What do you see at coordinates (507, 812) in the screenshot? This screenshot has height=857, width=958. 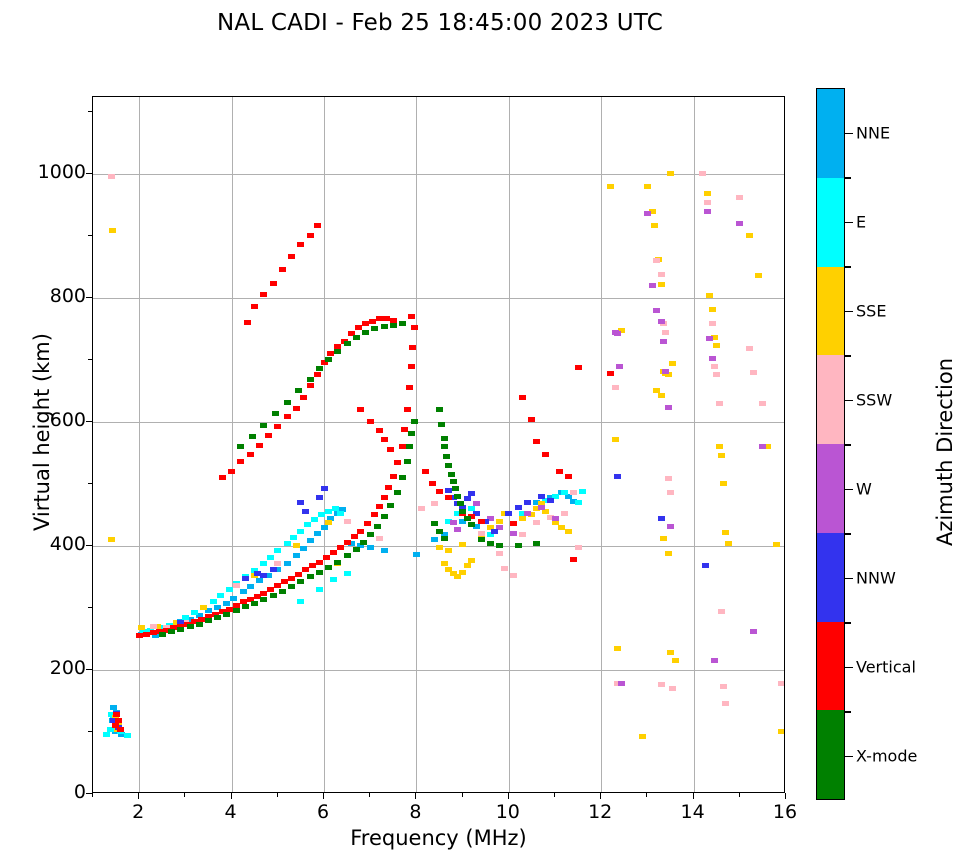 I see `x-tick-label: 10` at bounding box center [507, 812].